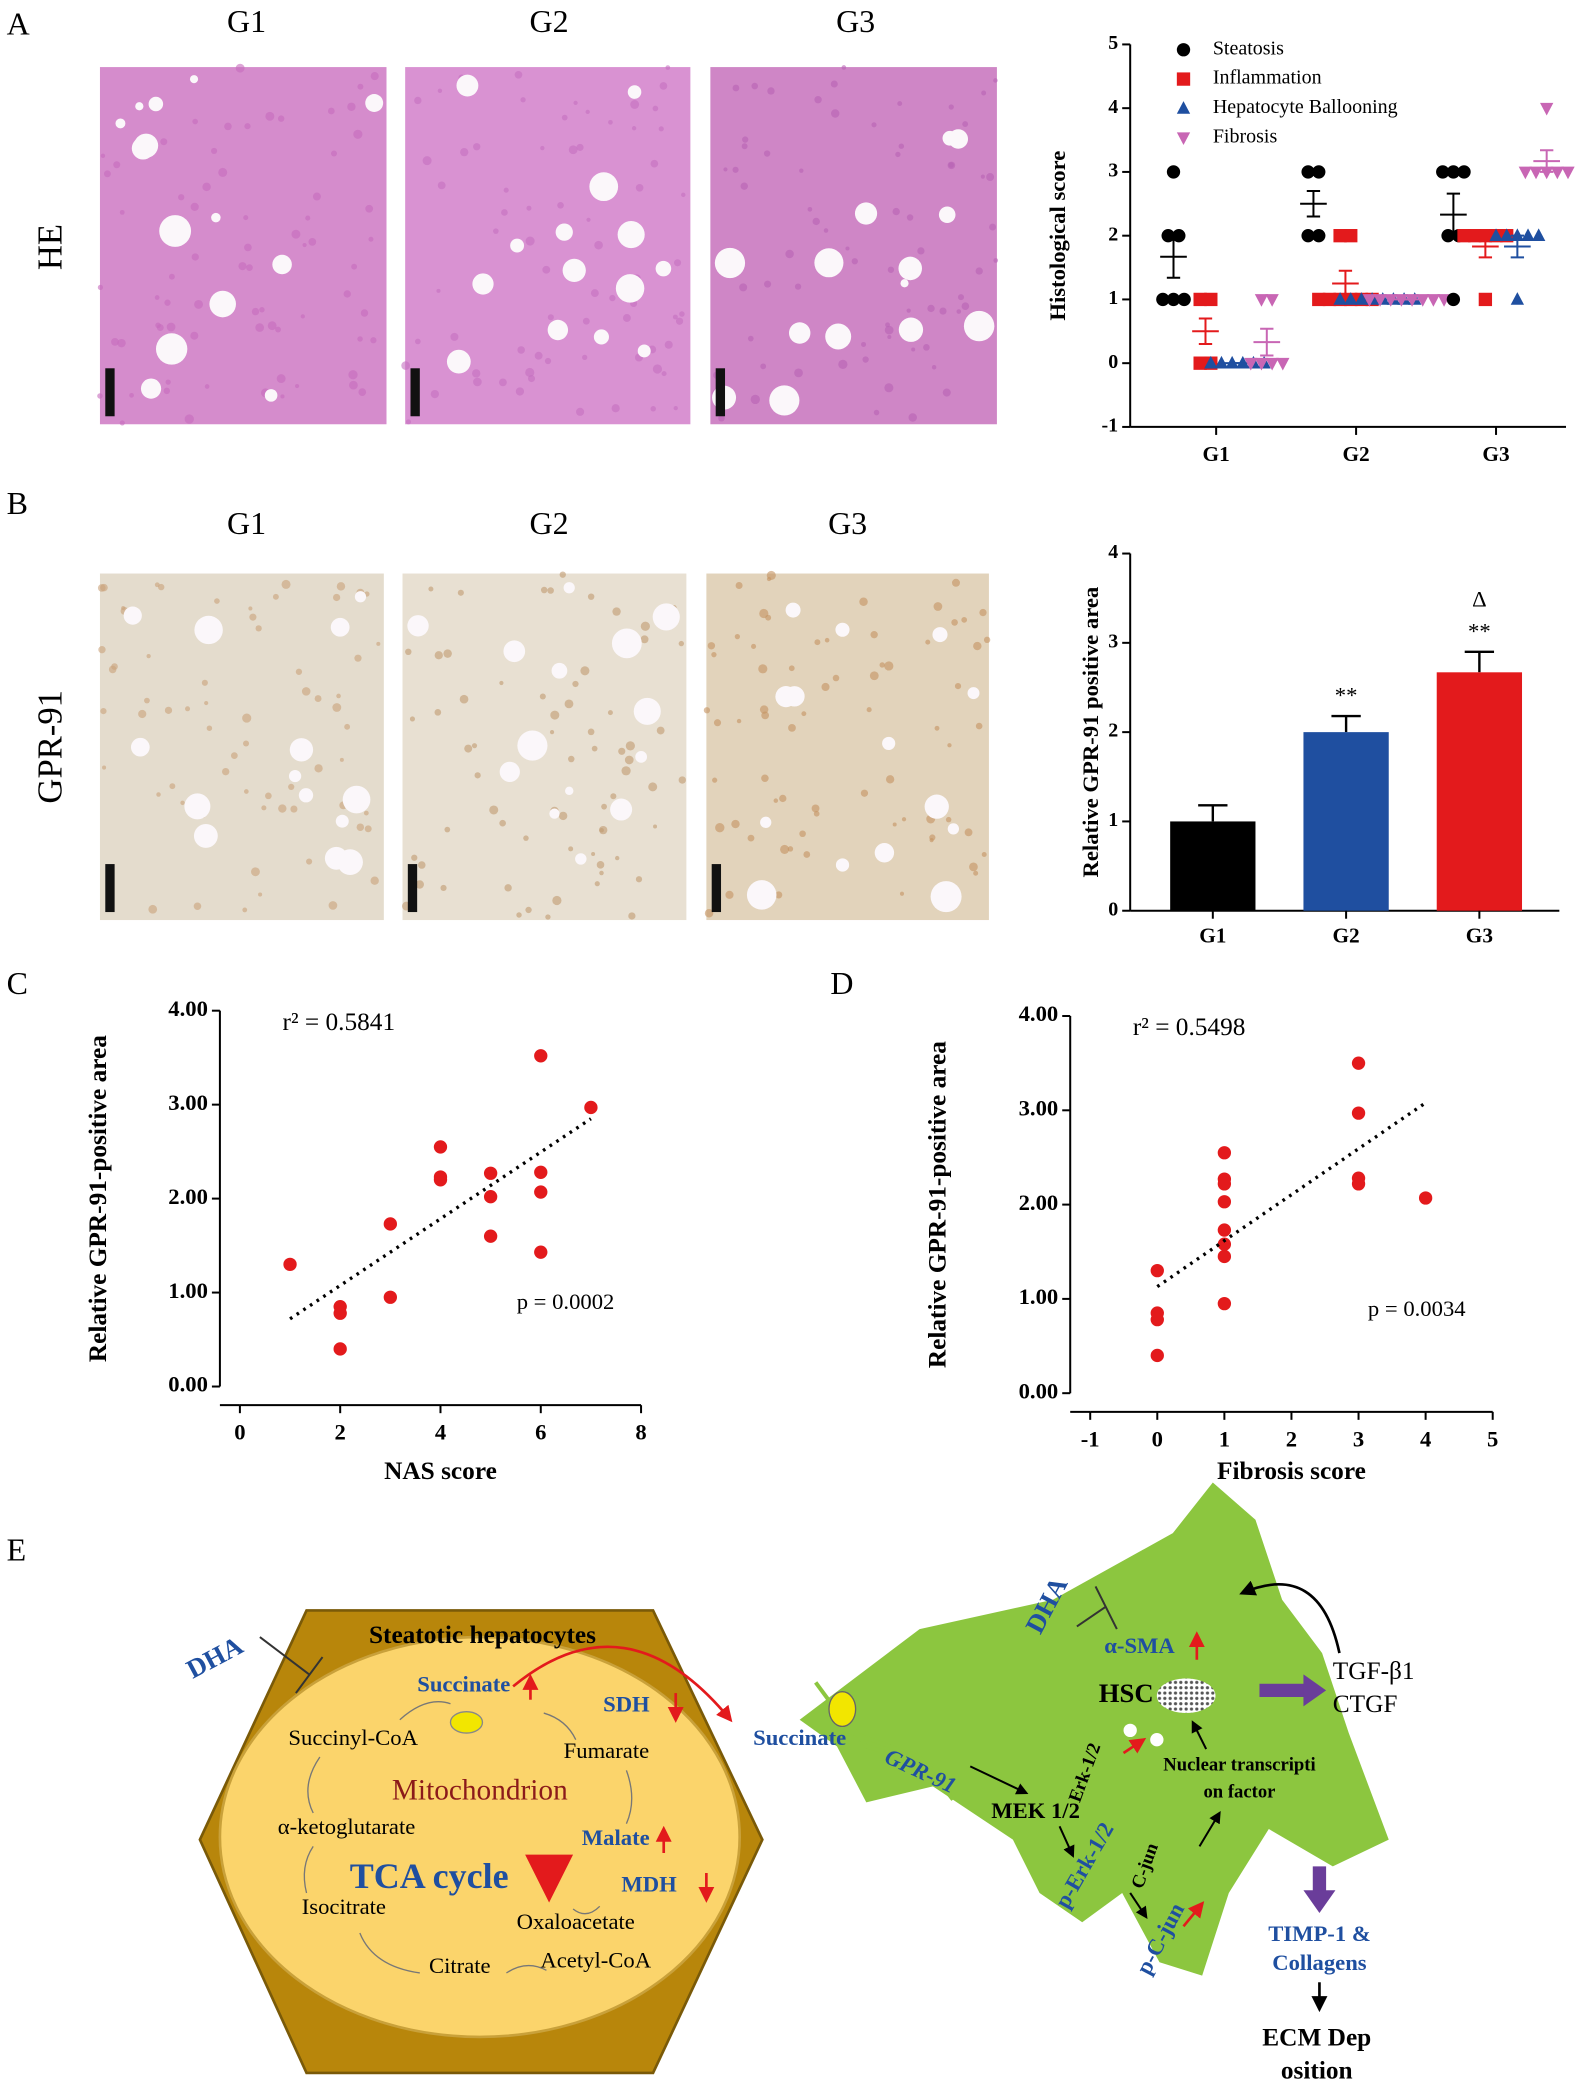  I want to click on up-arrow, so click(1193, 1914).